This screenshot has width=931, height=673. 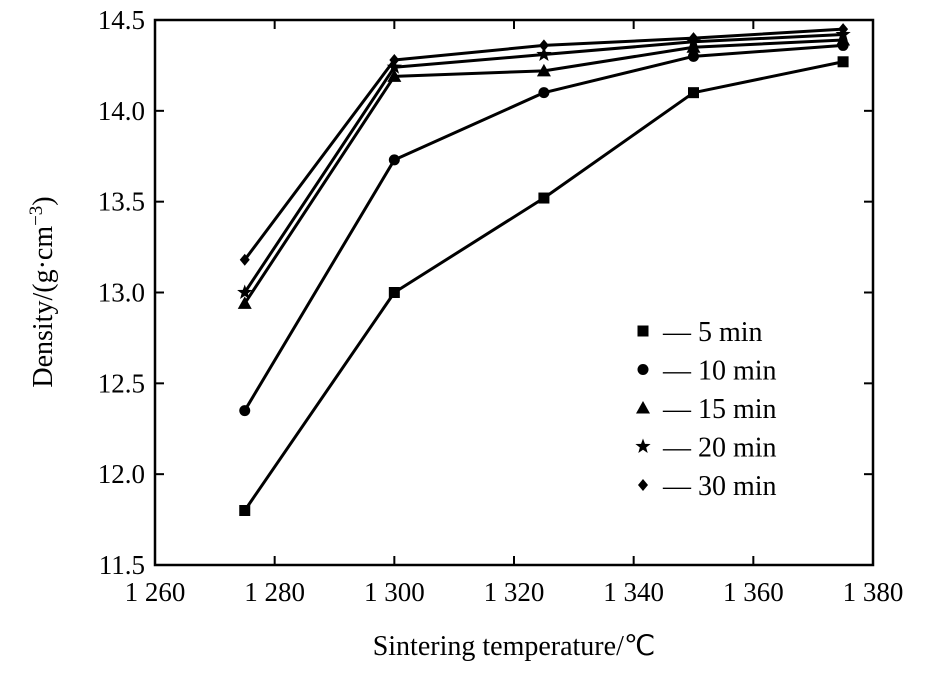 I want to click on y-tick-label: 13.5, so click(x=121, y=202).